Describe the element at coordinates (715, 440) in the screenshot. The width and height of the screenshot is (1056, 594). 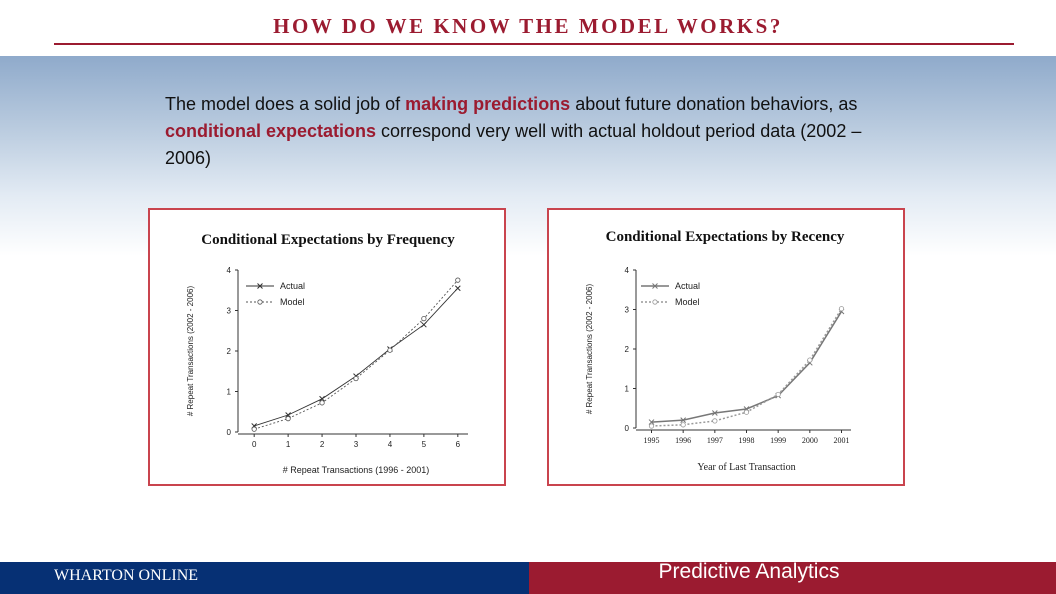
I see `rec-x-tick-label: 1997` at that location.